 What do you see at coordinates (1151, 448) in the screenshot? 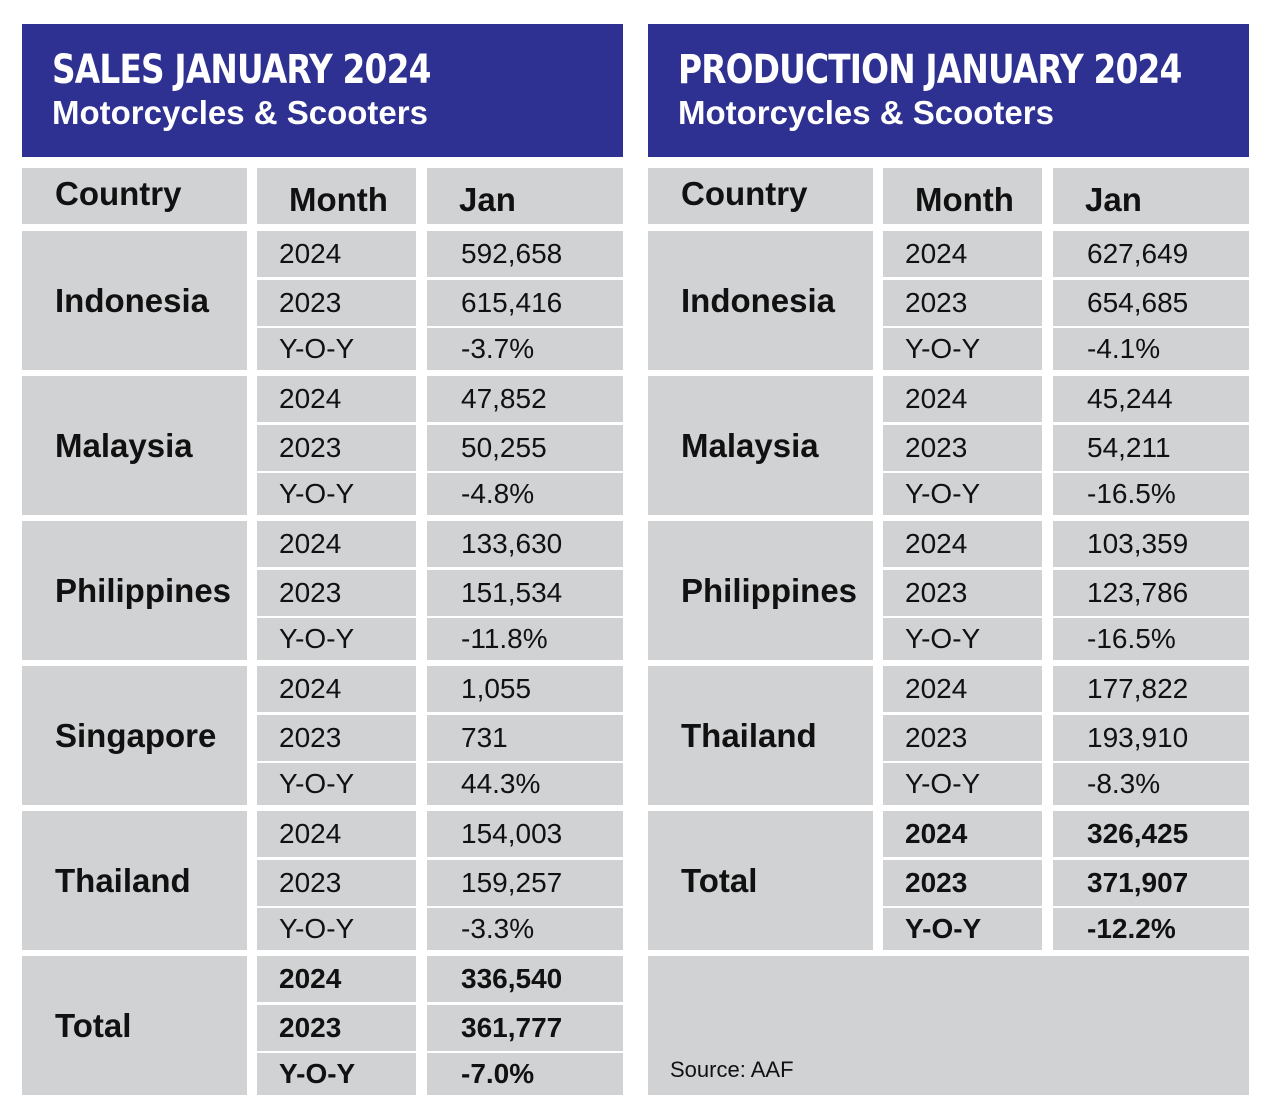
I see `jan-value: 54,211` at bounding box center [1151, 448].